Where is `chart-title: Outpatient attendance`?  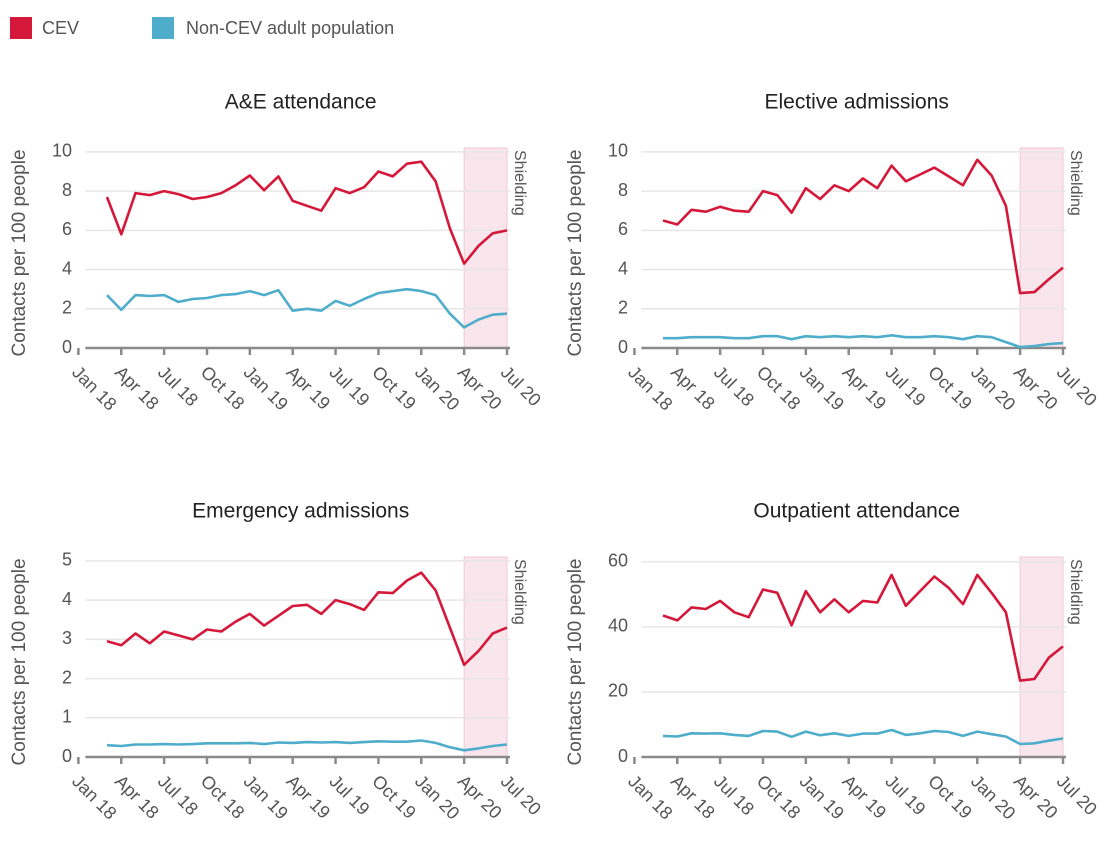
chart-title: Outpatient attendance is located at coordinates (856, 511).